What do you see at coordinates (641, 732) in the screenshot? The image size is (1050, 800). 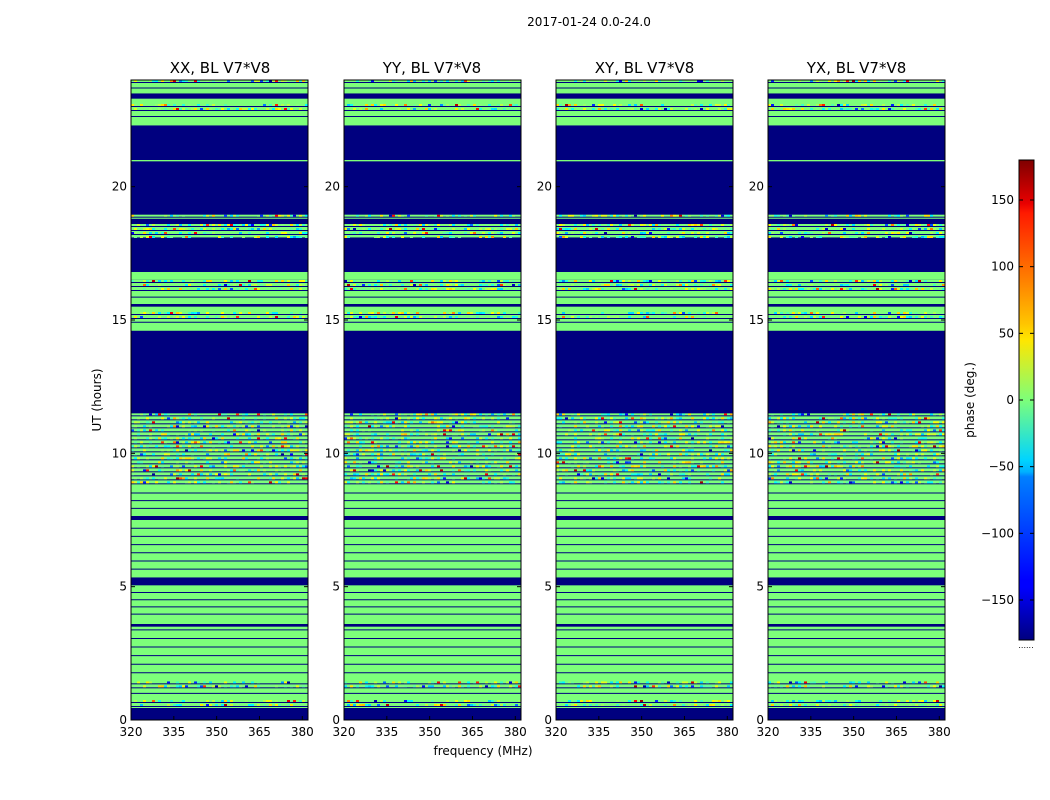 I see `x-tick-label: 350` at bounding box center [641, 732].